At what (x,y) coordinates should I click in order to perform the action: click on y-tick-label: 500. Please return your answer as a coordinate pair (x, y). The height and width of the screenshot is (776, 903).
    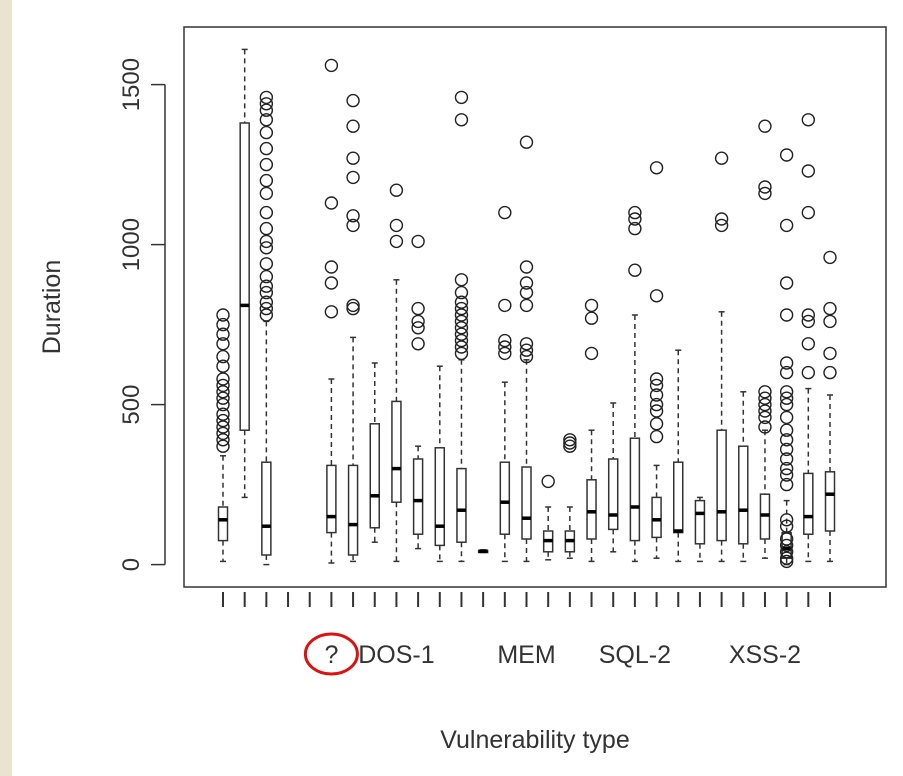
    Looking at the image, I should click on (131, 405).